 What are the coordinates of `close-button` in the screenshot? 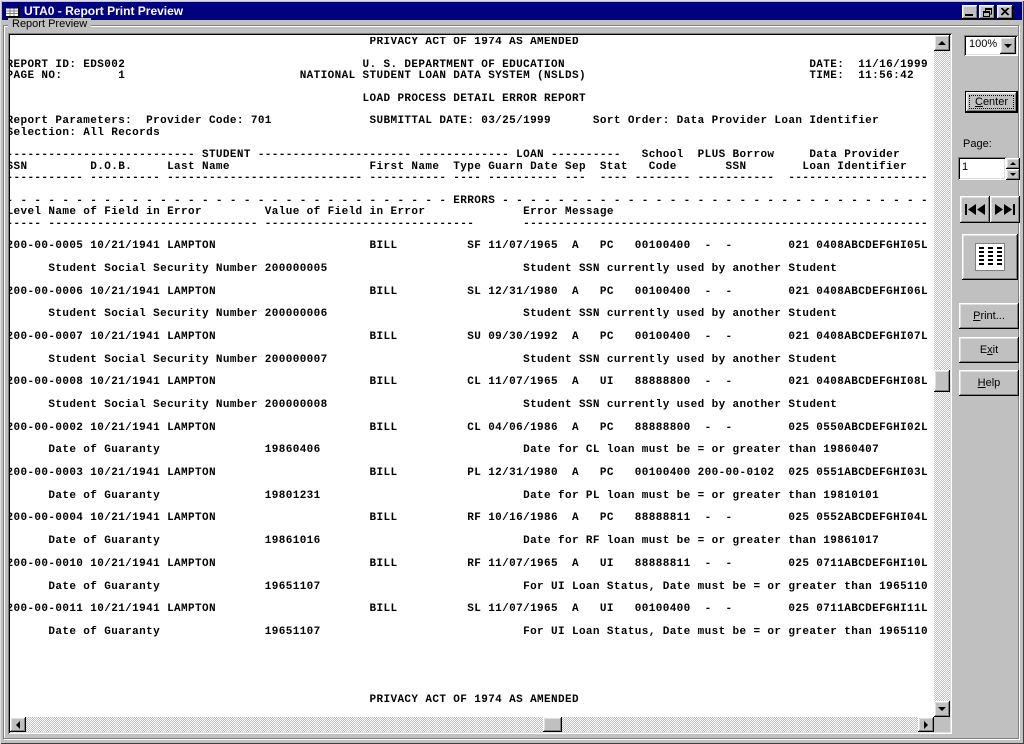 It's located at (1005, 12).